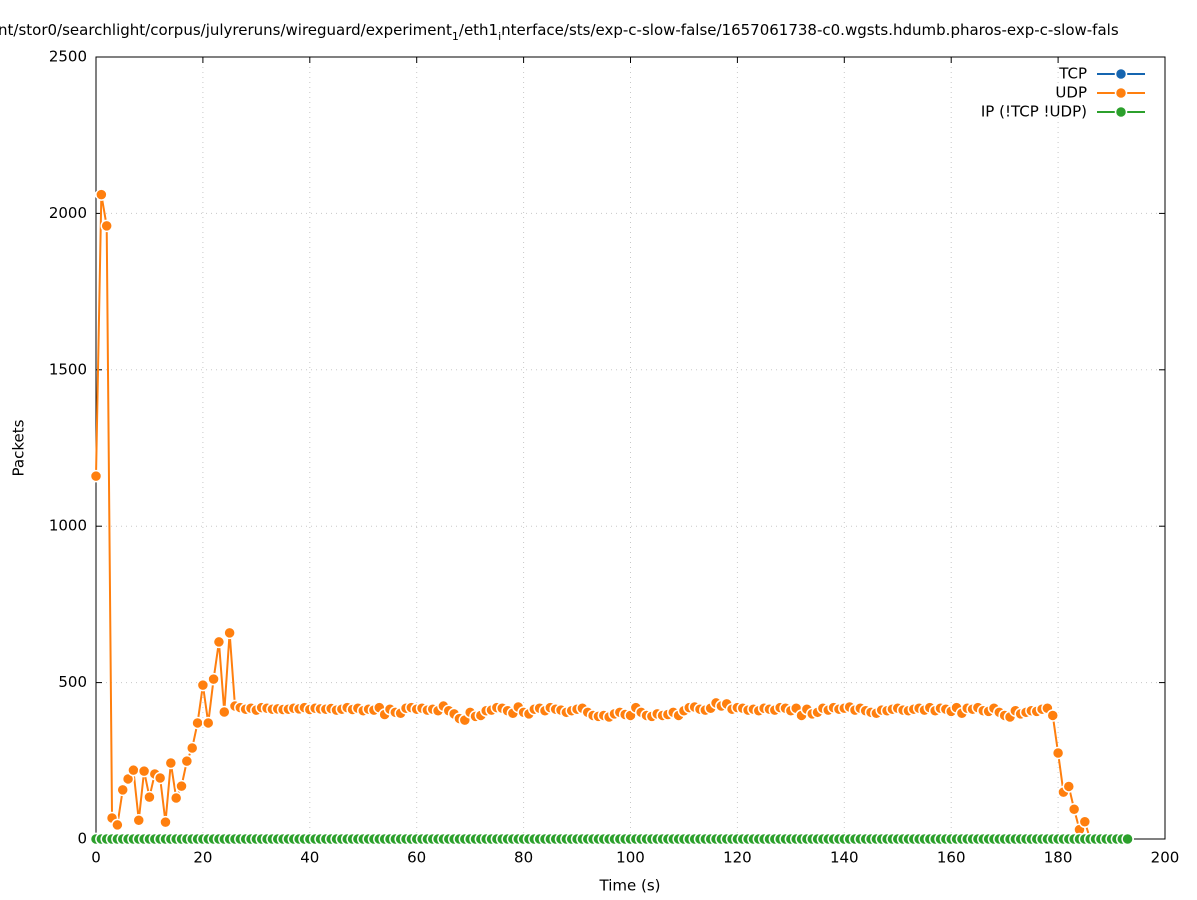  What do you see at coordinates (1071, 93) in the screenshot?
I see `legend-label: UDP` at bounding box center [1071, 93].